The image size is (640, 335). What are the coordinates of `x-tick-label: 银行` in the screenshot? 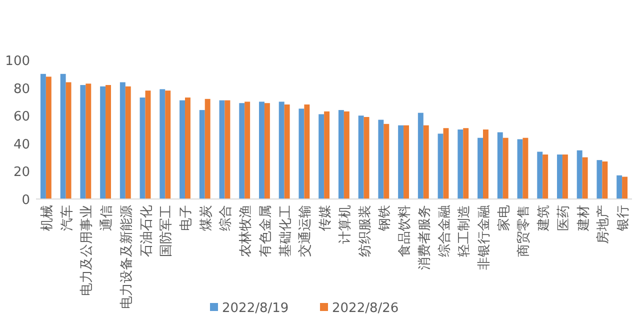 It's located at (624, 218).